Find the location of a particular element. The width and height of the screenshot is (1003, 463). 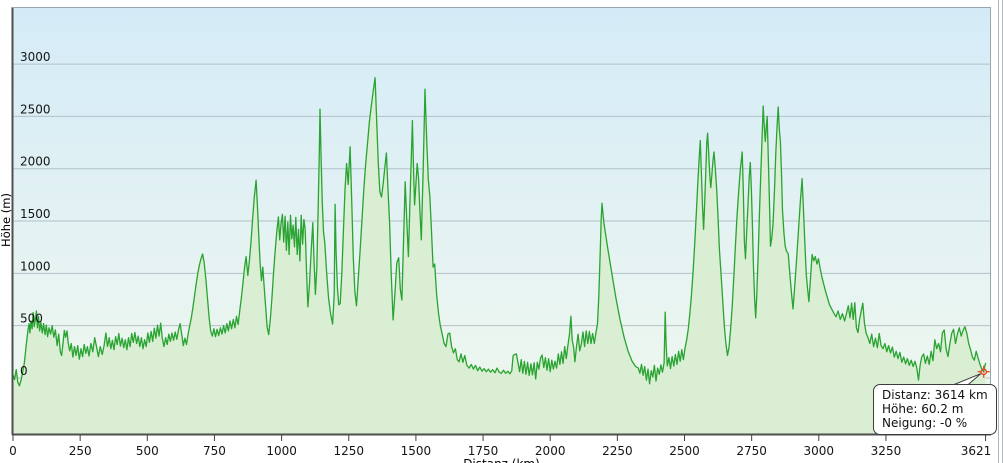

tooltip-grade: Neigung: -0 % is located at coordinates (925, 423).